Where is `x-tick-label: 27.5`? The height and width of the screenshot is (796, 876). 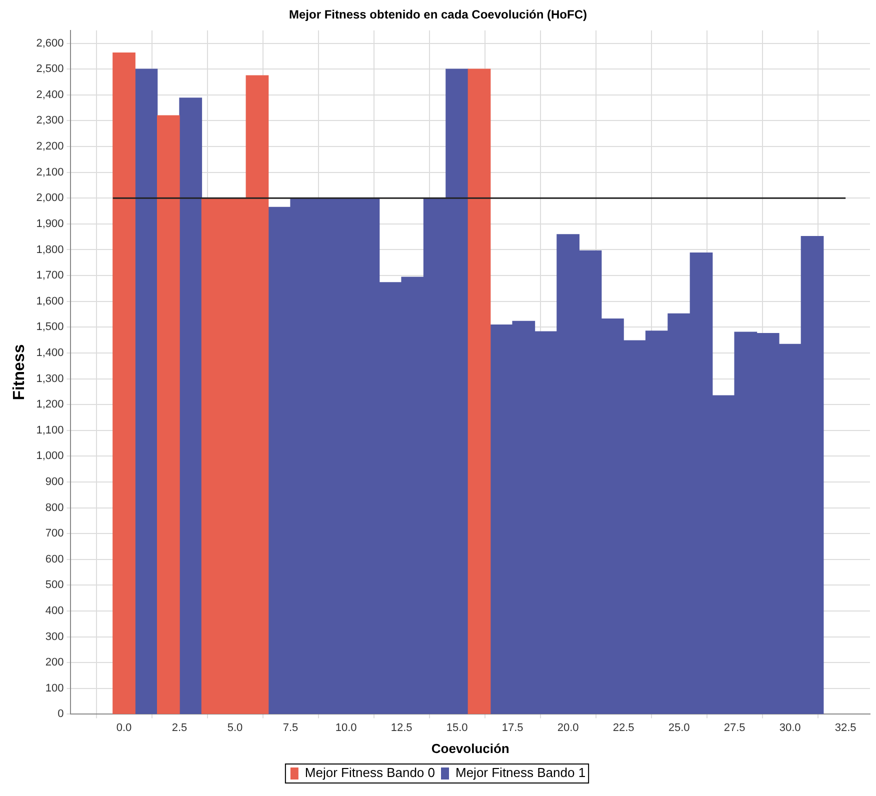 x-tick-label: 27.5 is located at coordinates (735, 728).